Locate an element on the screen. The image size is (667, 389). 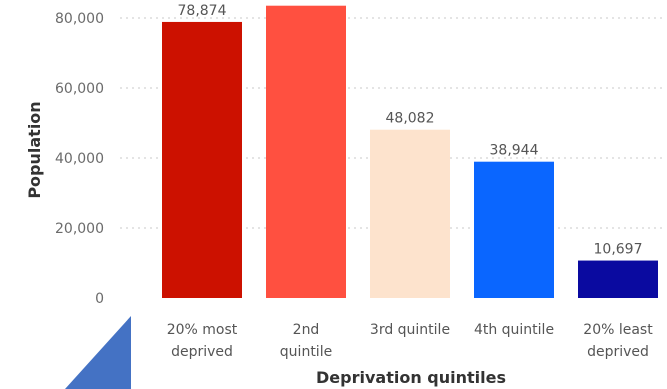
data-label: 48,082 is located at coordinates (410, 119).